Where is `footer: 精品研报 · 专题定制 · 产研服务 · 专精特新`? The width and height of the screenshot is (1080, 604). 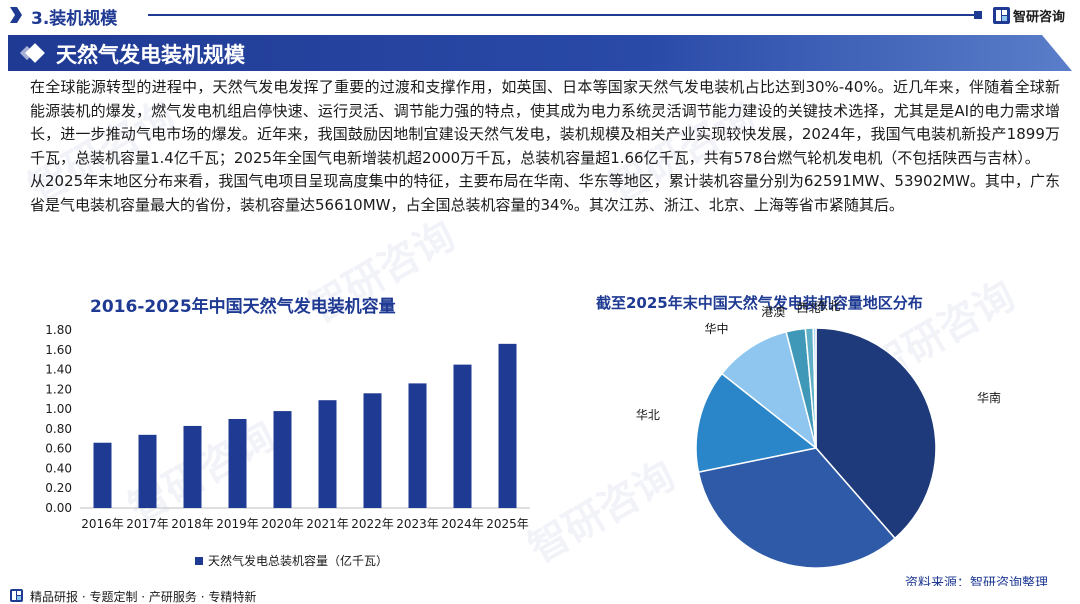
footer: 精品研报 · 专题定制 · 产研服务 · 专精特新 is located at coordinates (540, 595).